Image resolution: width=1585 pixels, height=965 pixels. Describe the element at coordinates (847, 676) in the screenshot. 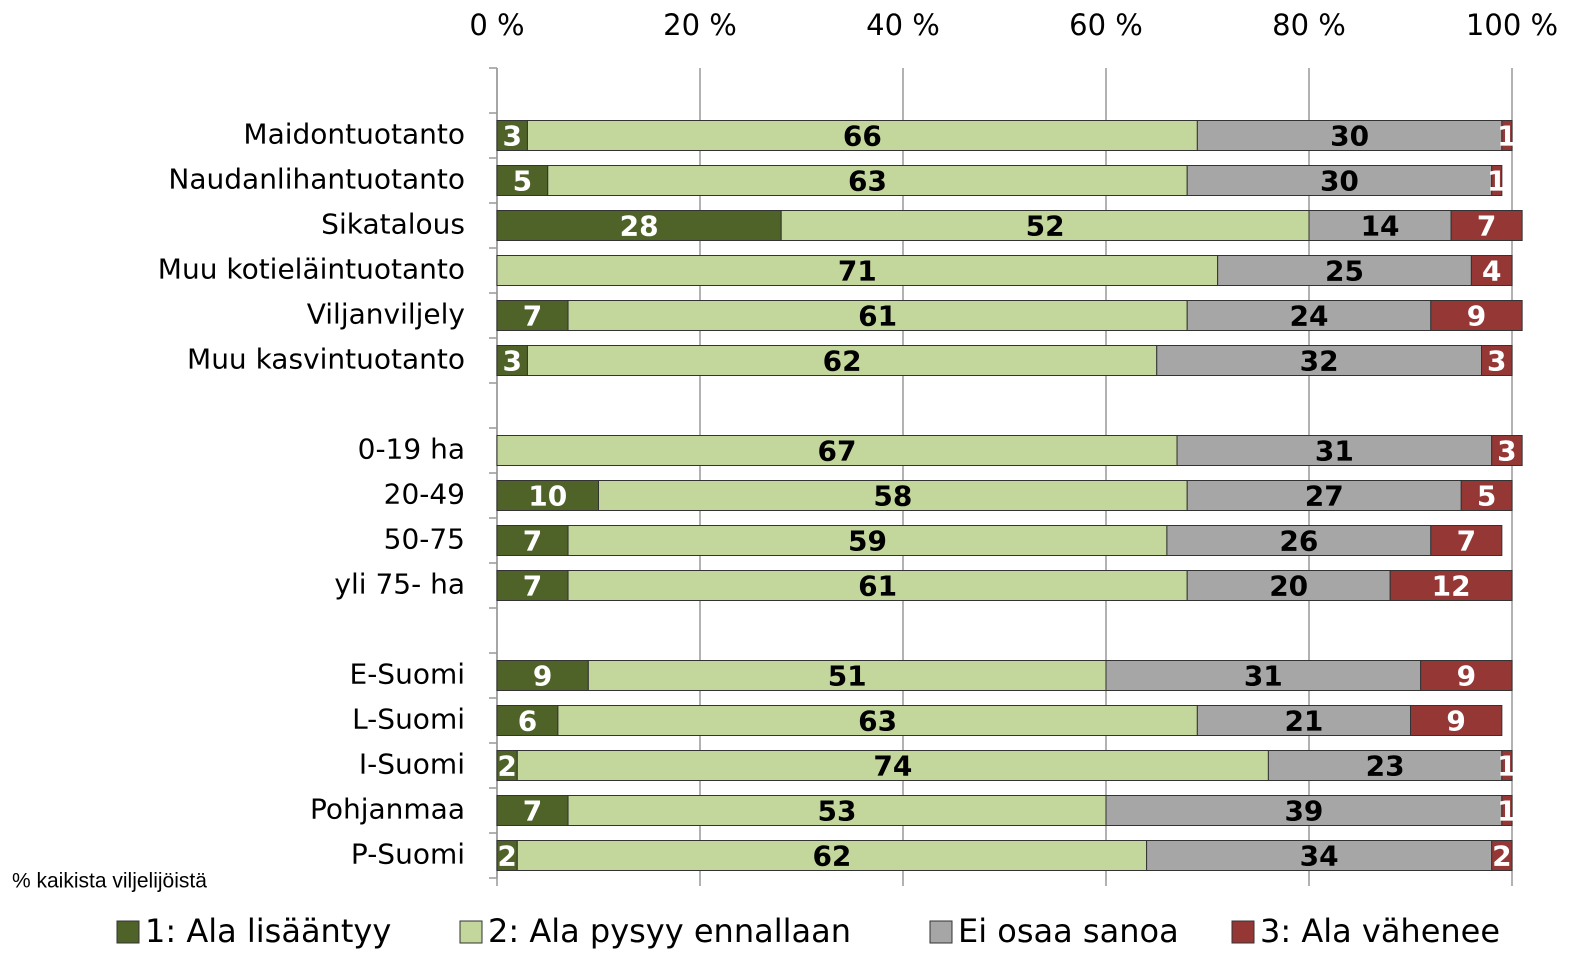

I see `data-label: 51` at that location.